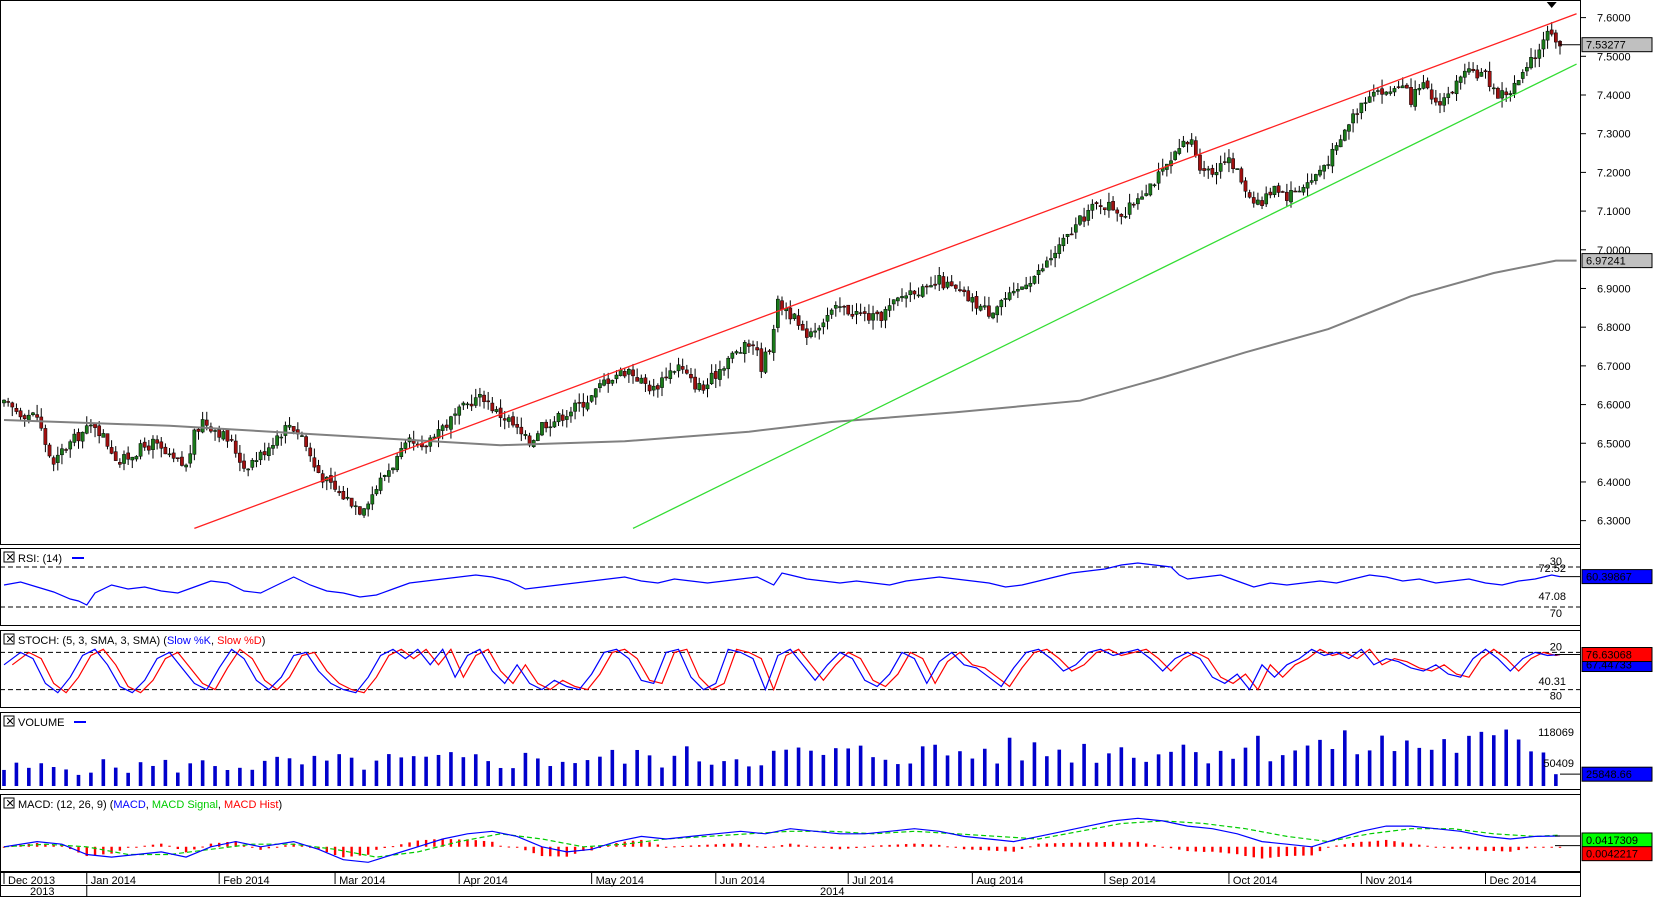  What do you see at coordinates (43, 558) in the screenshot?
I see `rsi-header: ✕ RSI: (14)` at bounding box center [43, 558].